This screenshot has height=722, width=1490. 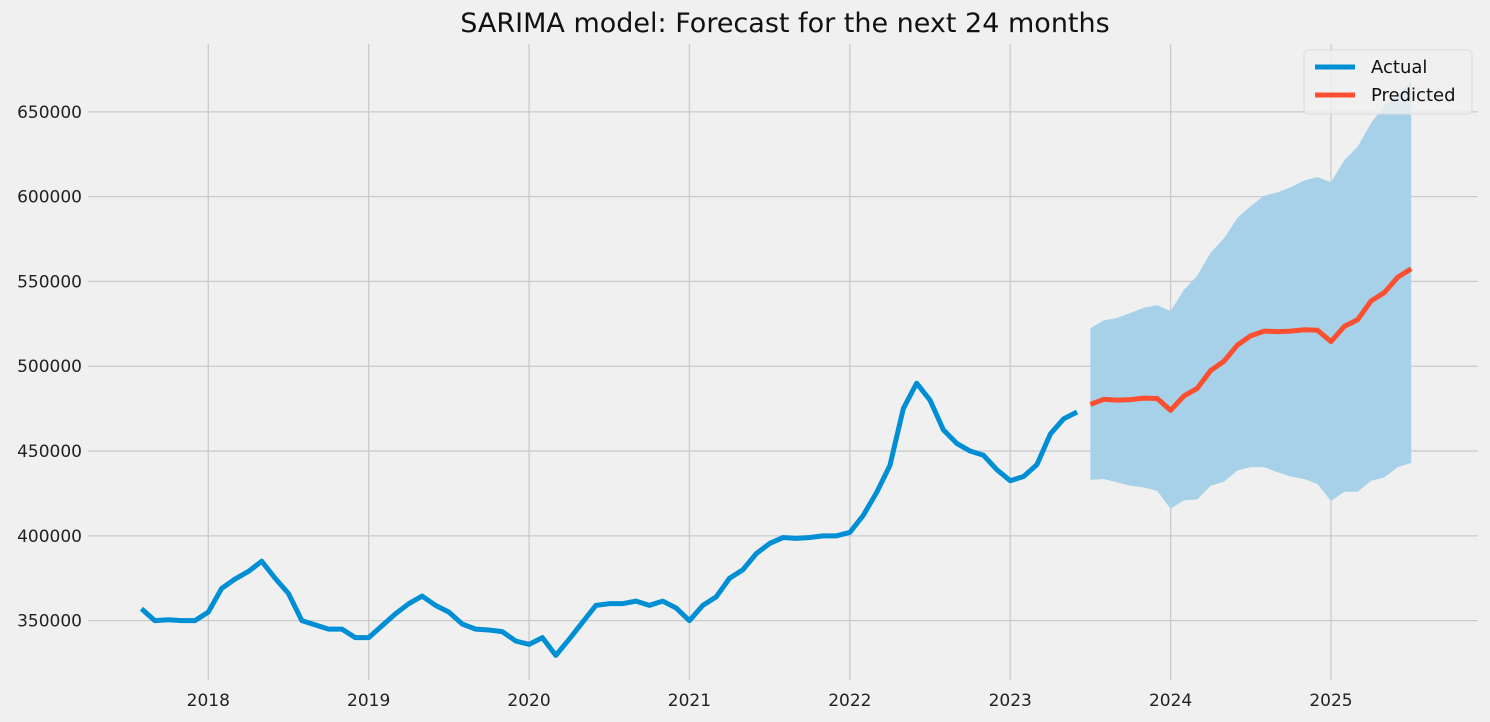 What do you see at coordinates (368, 701) in the screenshot?
I see `x-tick-label: 2019` at bounding box center [368, 701].